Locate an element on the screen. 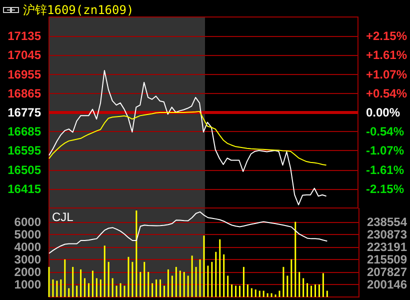  y2-tick-label: -0.54% is located at coordinates (385, 131).